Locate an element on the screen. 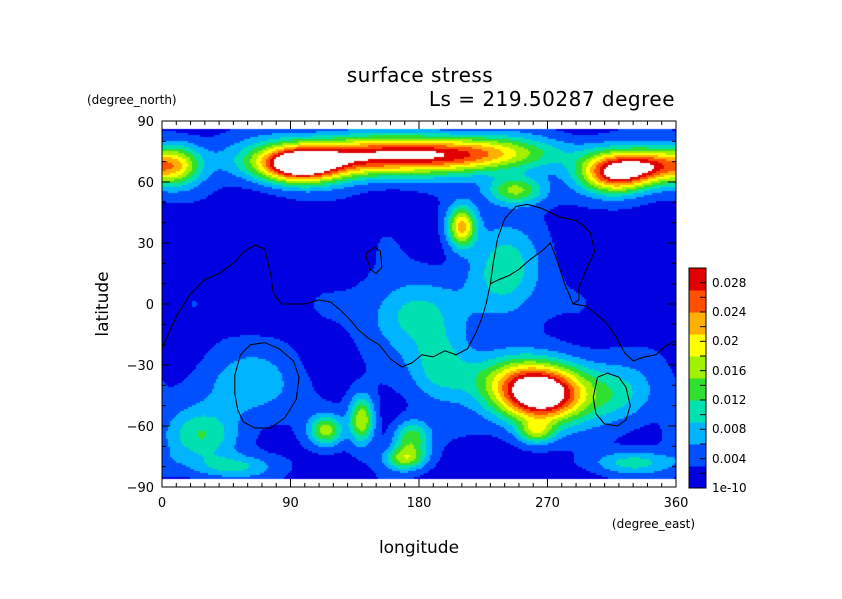 The width and height of the screenshot is (842, 599). y-tick-label: 0 is located at coordinates (150, 305).